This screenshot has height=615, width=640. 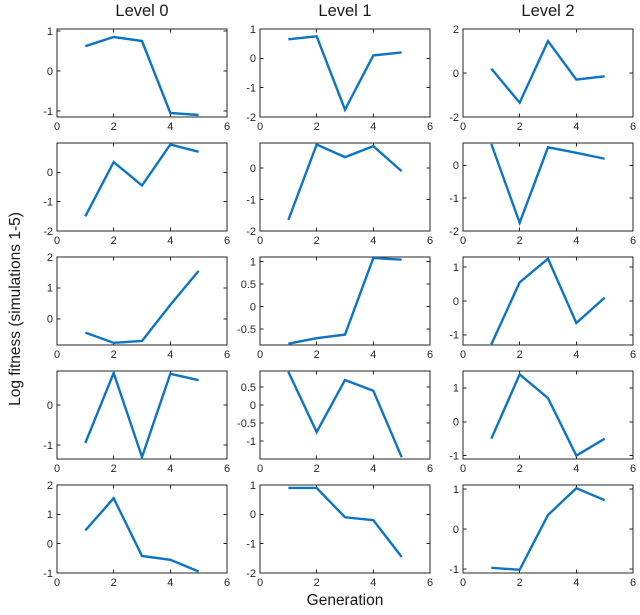 I want to click on subplot-r2c2: 0 2 4 6 -2 -1 0, so click(x=334, y=195).